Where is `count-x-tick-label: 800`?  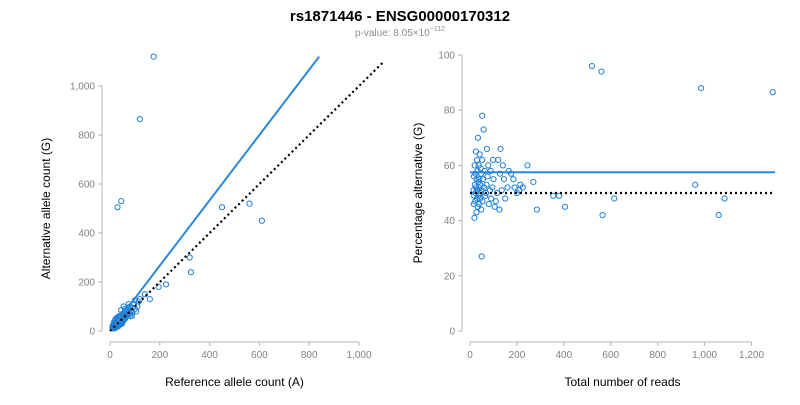 count-x-tick-label: 800 is located at coordinates (309, 355).